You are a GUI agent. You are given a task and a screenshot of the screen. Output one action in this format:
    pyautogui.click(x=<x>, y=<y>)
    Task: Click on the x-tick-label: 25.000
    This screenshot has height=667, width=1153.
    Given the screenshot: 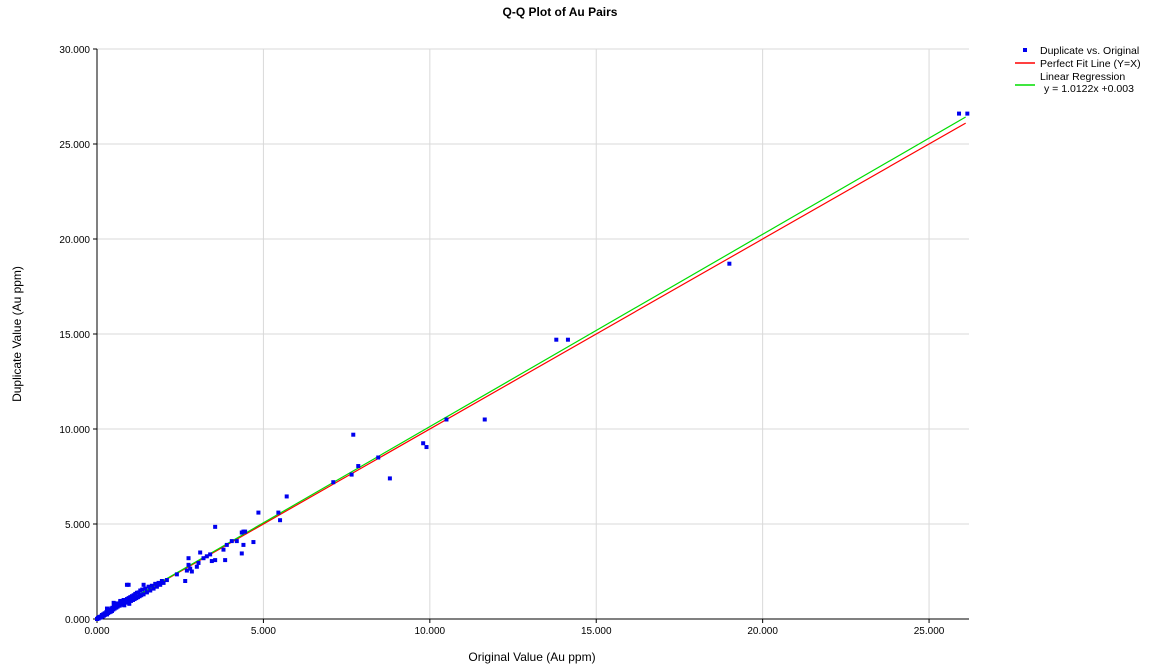 What is the action you would take?
    pyautogui.click(x=929, y=631)
    